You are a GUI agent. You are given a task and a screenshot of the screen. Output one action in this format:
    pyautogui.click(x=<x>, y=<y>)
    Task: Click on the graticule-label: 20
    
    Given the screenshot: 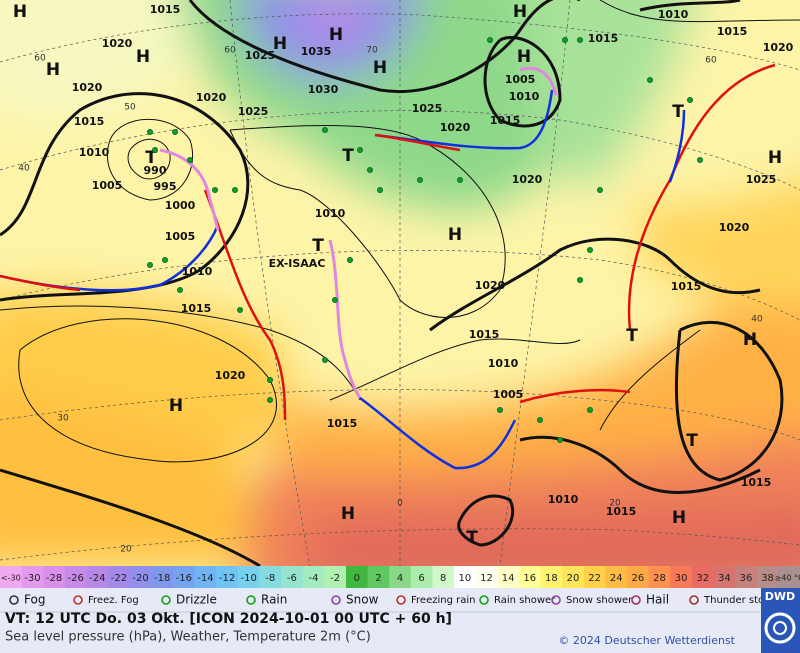 What is the action you would take?
    pyautogui.click(x=615, y=504)
    